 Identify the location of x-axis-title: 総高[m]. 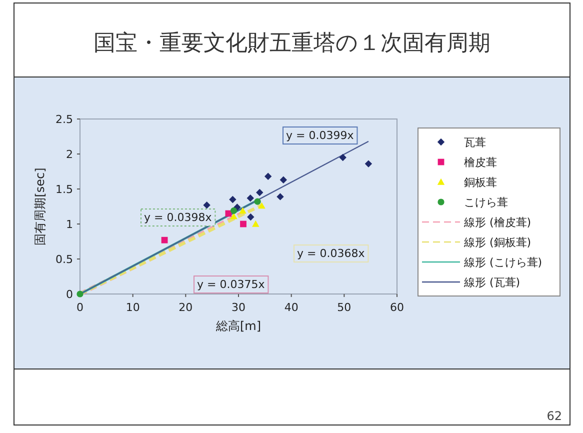
(238, 326).